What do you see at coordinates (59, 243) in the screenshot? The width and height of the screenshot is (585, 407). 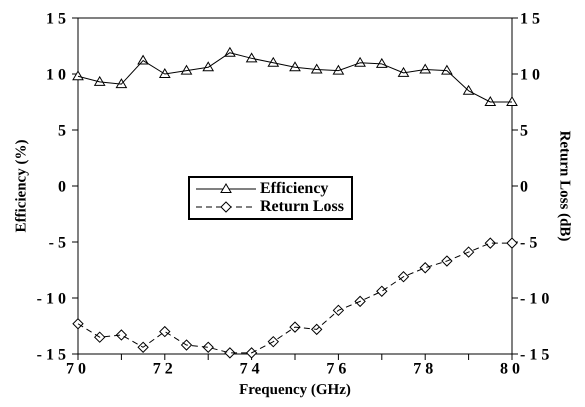 I see `y-tick-label: -5` at bounding box center [59, 243].